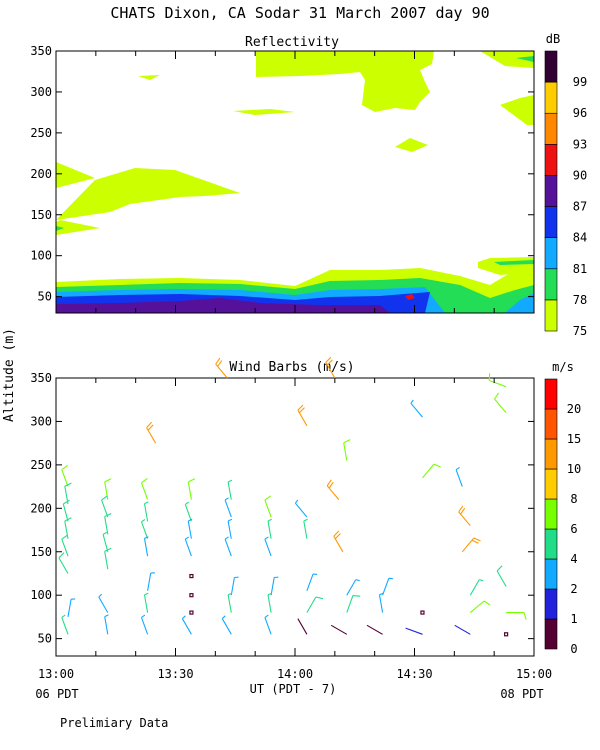  What do you see at coordinates (580, 175) in the screenshot?
I see `reflectivity-colorbar-label: 90` at bounding box center [580, 175].